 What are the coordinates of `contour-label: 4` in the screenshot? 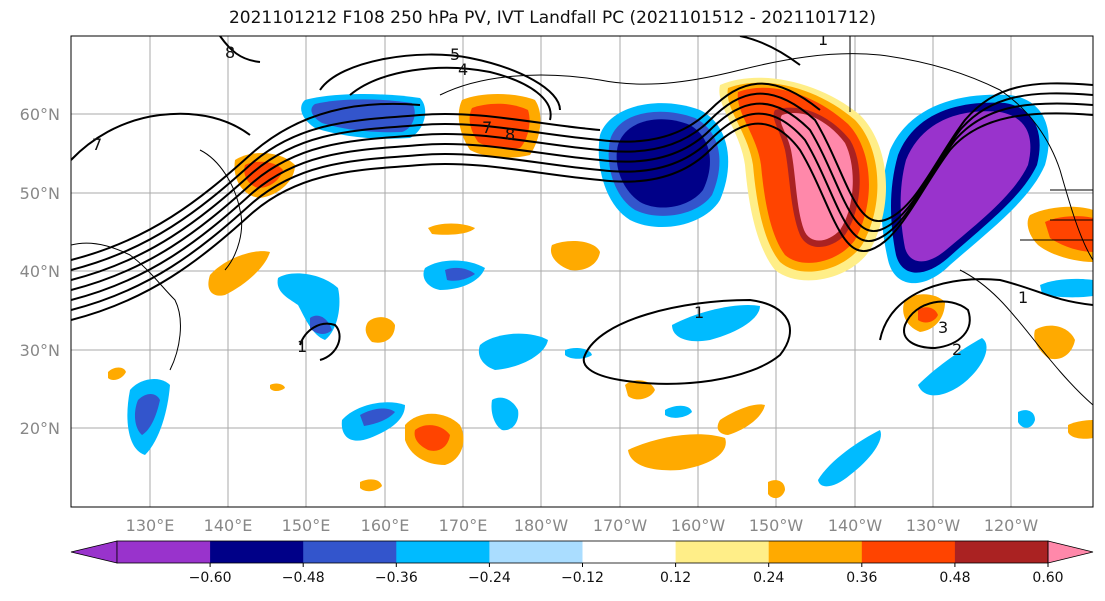 It's located at (463, 69).